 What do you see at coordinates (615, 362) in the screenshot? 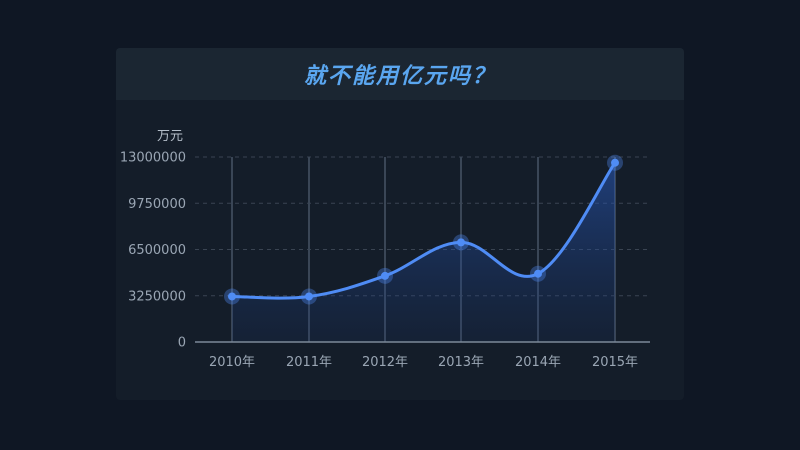
I see `x-tick-label: 2015年` at bounding box center [615, 362].